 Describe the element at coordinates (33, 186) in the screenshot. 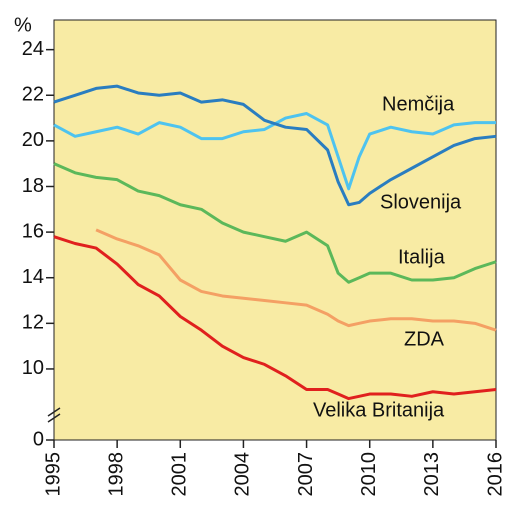

I see `y-tick-label: 18` at that location.